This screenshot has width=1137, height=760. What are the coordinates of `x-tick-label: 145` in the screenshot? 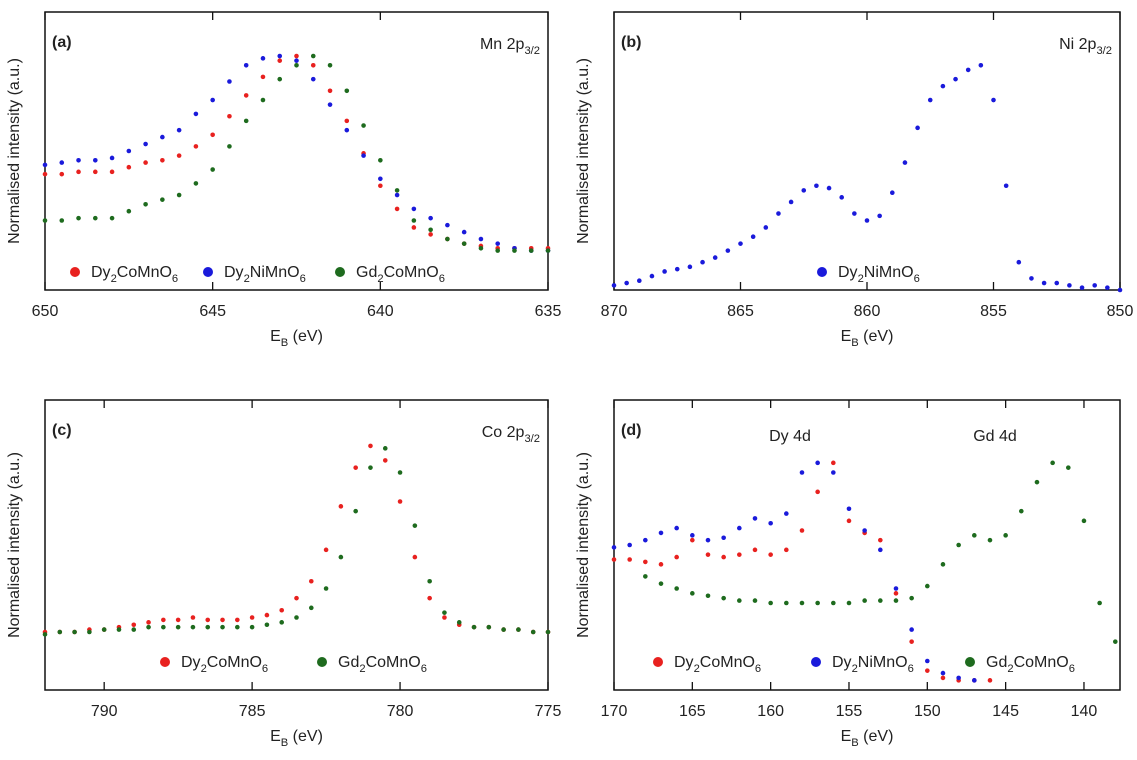 It's located at (1005, 711).